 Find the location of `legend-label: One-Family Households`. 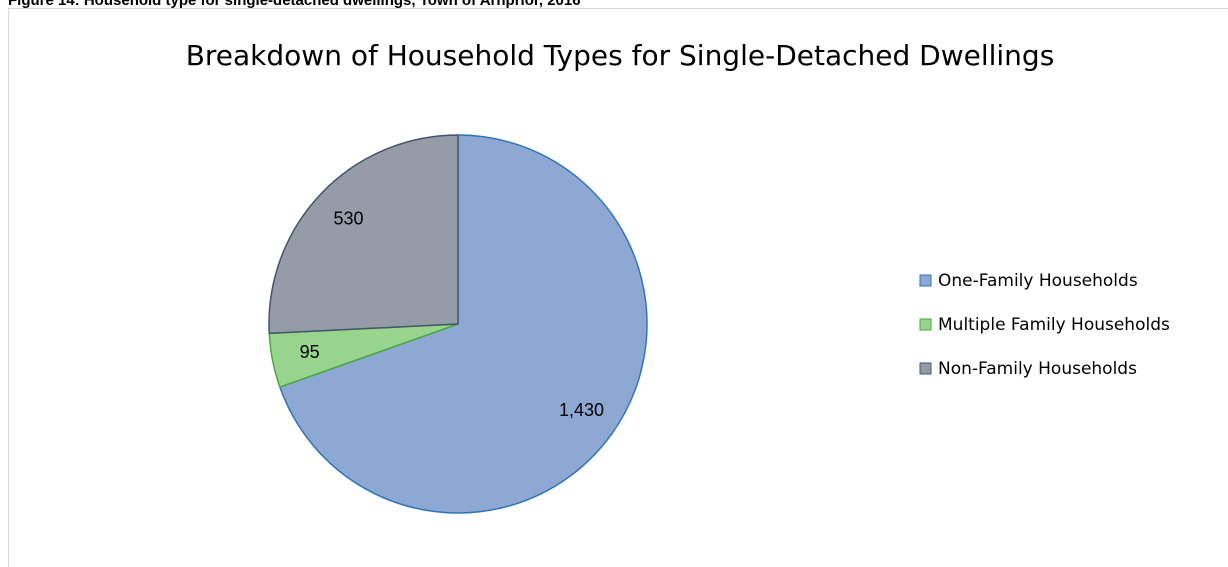

legend-label: One-Family Households is located at coordinates (1038, 281).